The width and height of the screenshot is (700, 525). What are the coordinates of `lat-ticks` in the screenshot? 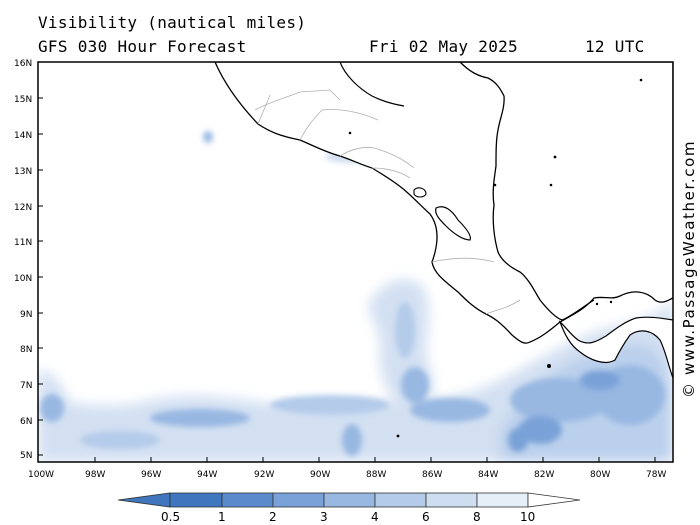 It's located at (40, 276).